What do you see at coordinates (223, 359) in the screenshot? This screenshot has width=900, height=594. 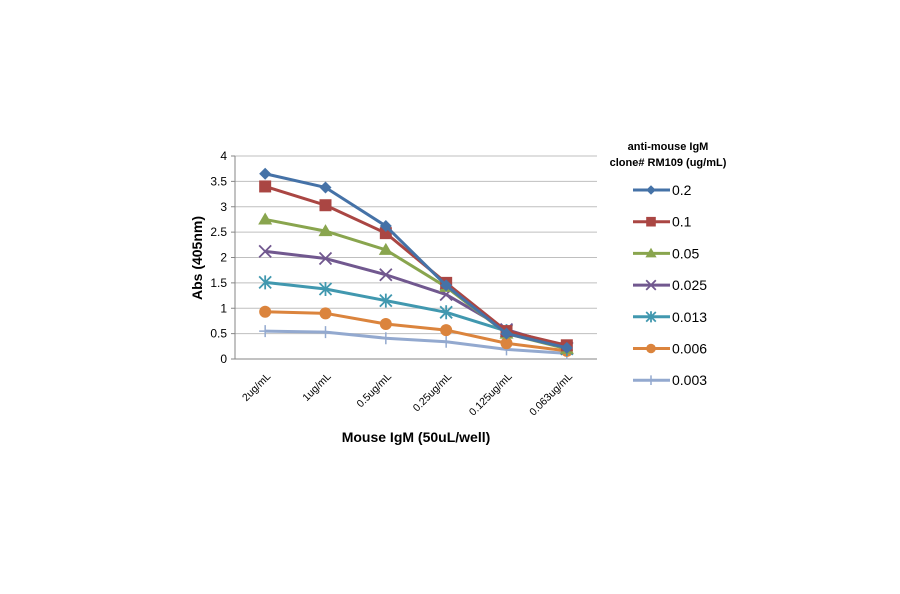 I see `y-tick-label: 0` at bounding box center [223, 359].